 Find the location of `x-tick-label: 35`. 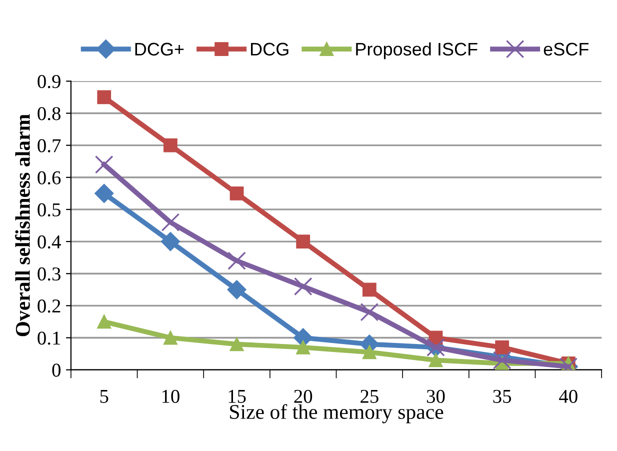

x-tick-label: 35 is located at coordinates (502, 396).